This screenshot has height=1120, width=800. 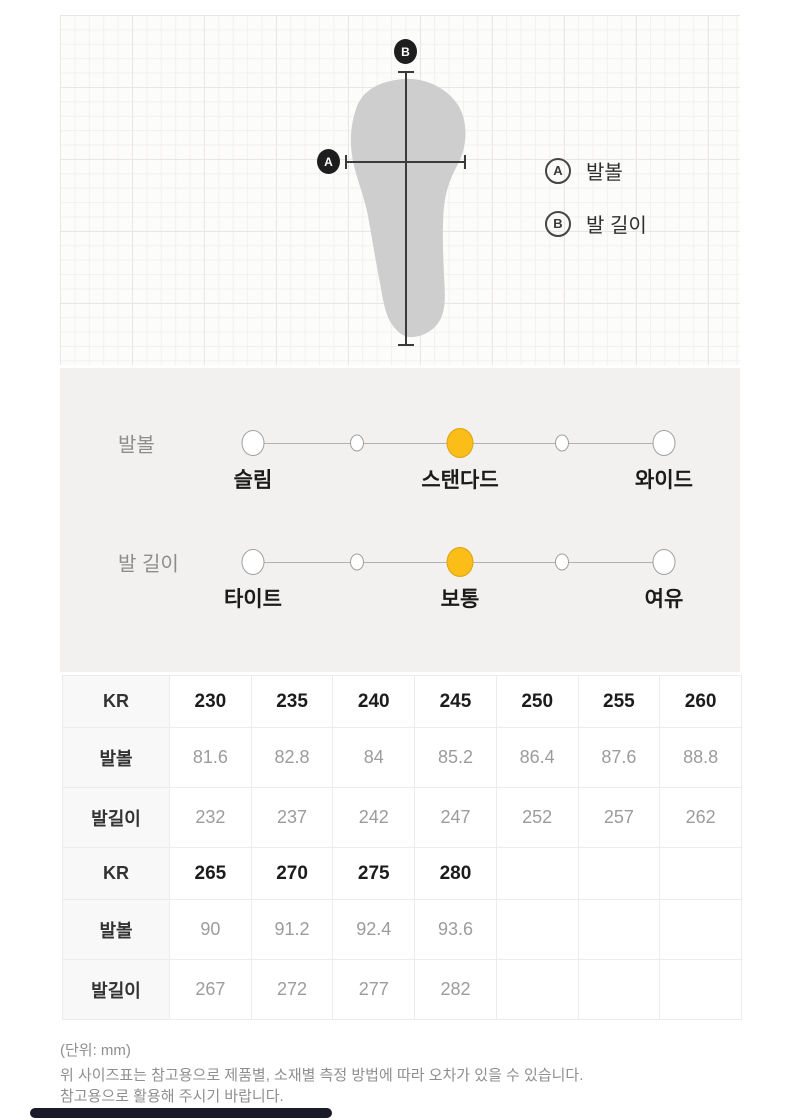 I want to click on table-cell: 270, so click(x=292, y=873).